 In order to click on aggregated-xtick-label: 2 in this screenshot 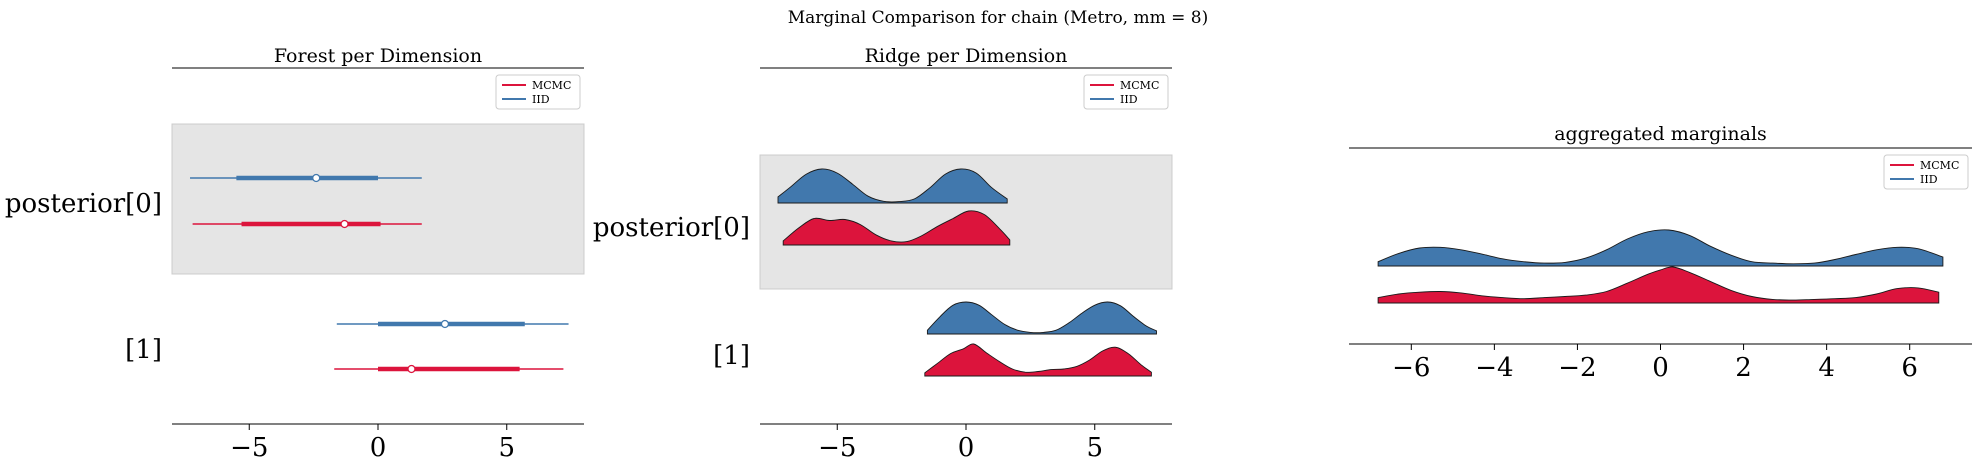, I will do `click(1743, 368)`.